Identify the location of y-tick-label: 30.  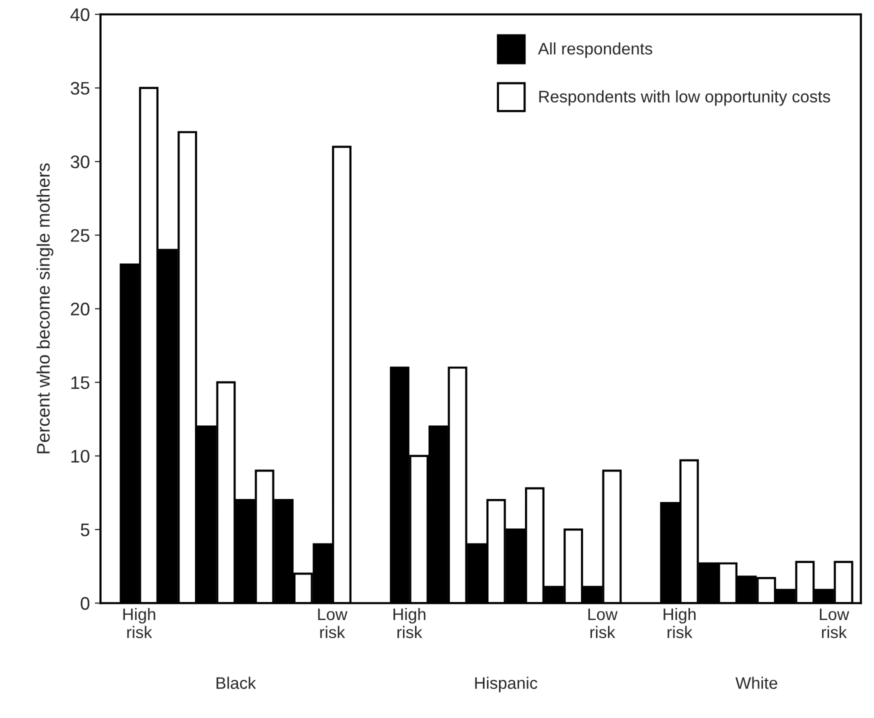
(80, 161).